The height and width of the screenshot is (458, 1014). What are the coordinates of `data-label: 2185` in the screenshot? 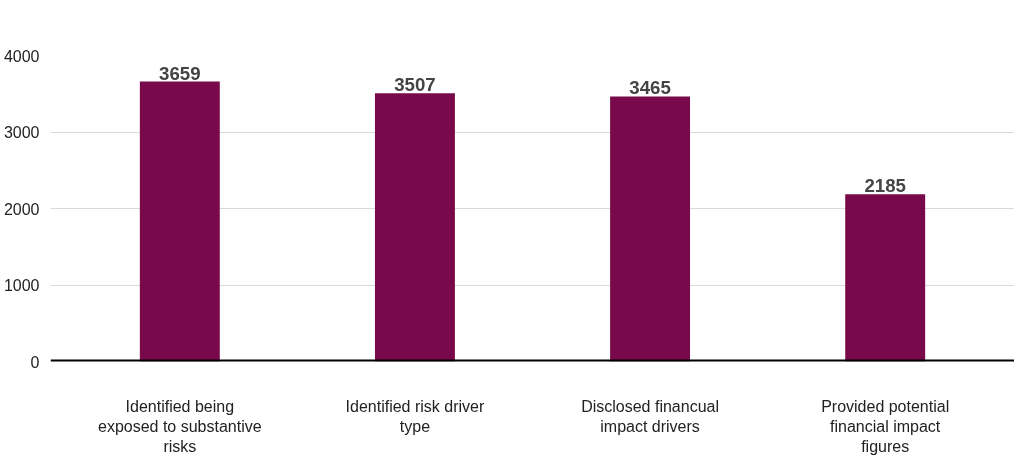 It's located at (885, 186).